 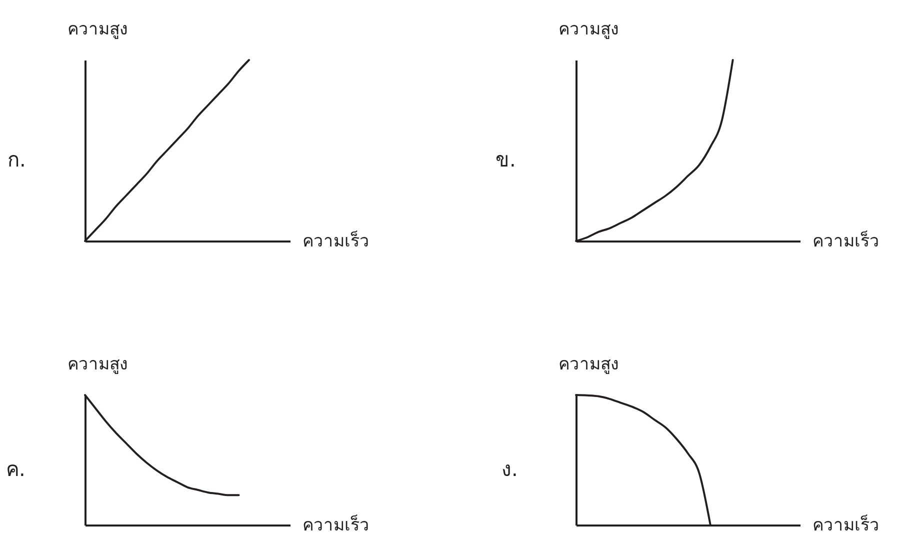 I want to click on text: ค., so click(x=16, y=469).